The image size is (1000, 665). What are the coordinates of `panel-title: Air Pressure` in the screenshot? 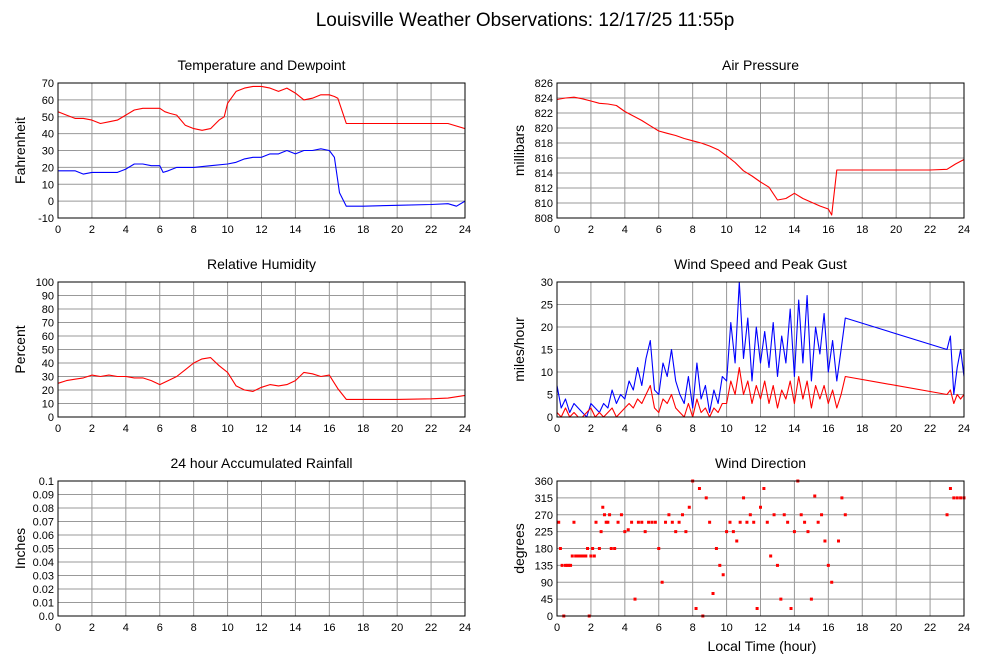 It's located at (760, 65).